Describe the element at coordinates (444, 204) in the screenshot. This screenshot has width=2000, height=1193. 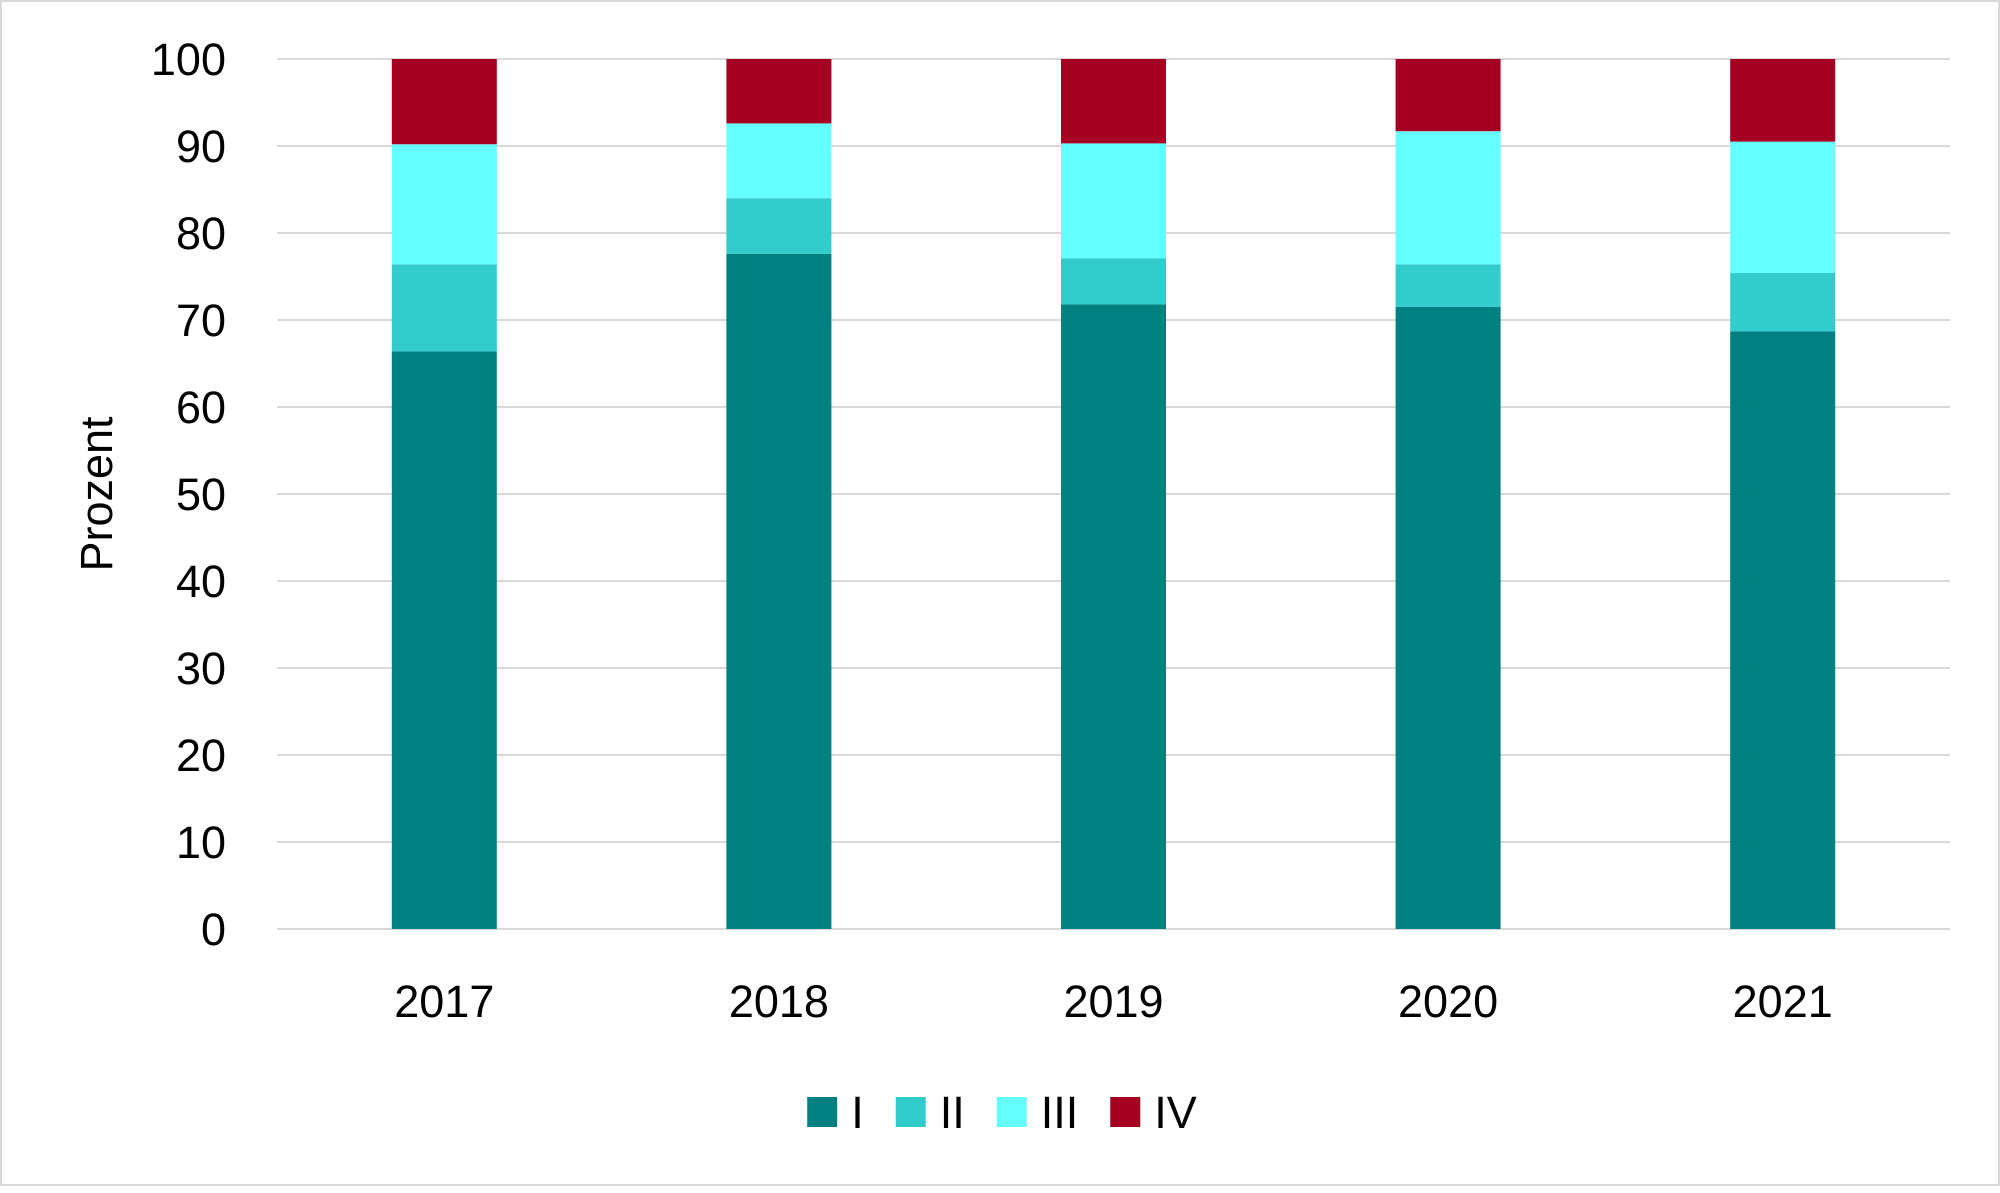
I see `bar-2017-III` at that location.